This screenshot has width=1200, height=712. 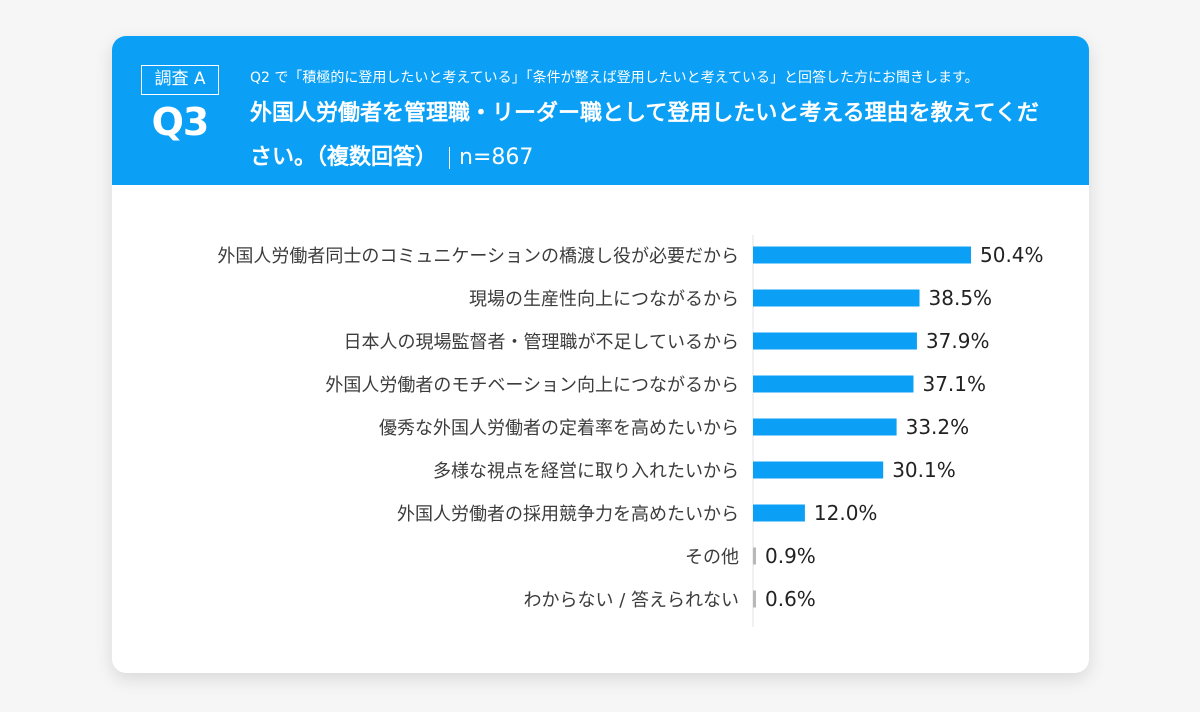 What do you see at coordinates (790, 556) in the screenshot?
I see `value-label: 0.9%` at bounding box center [790, 556].